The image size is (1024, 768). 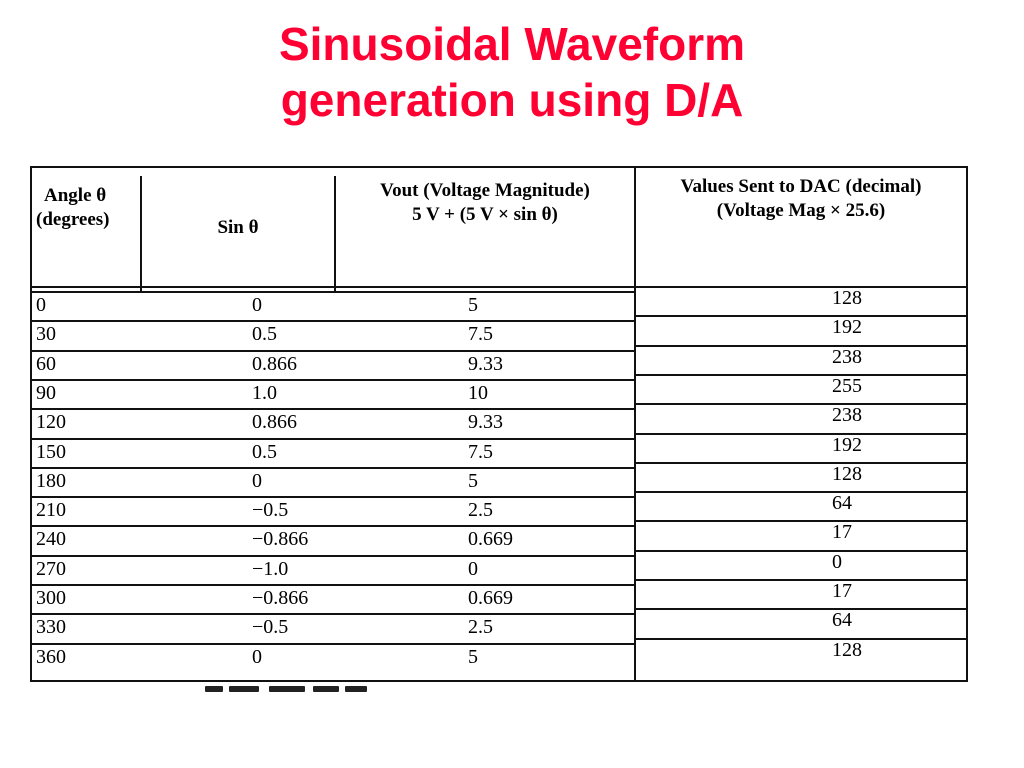 What do you see at coordinates (801, 186) in the screenshot?
I see `header-dac-line-1: Values Sent to DAC (decimal)` at bounding box center [801, 186].